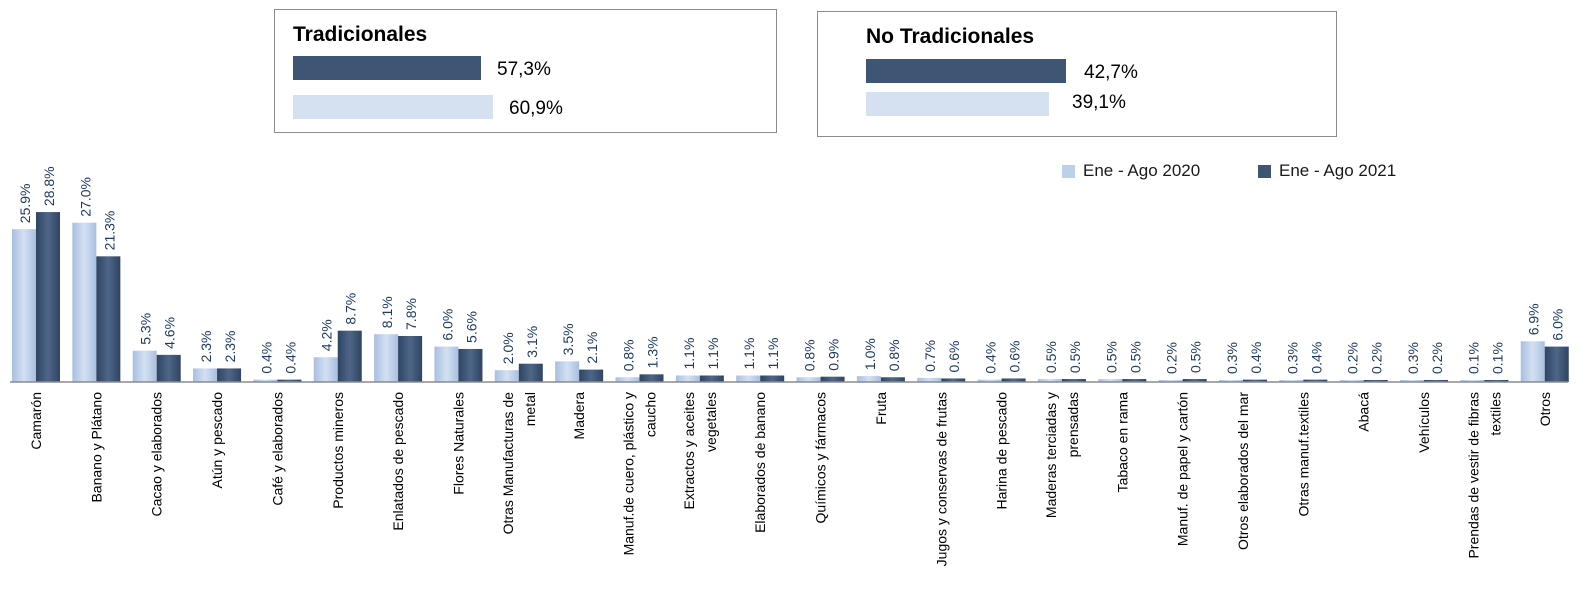 This screenshot has height=607, width=1593. Describe the element at coordinates (393, 107) in the screenshot. I see `traditional-bar-2020` at that location.